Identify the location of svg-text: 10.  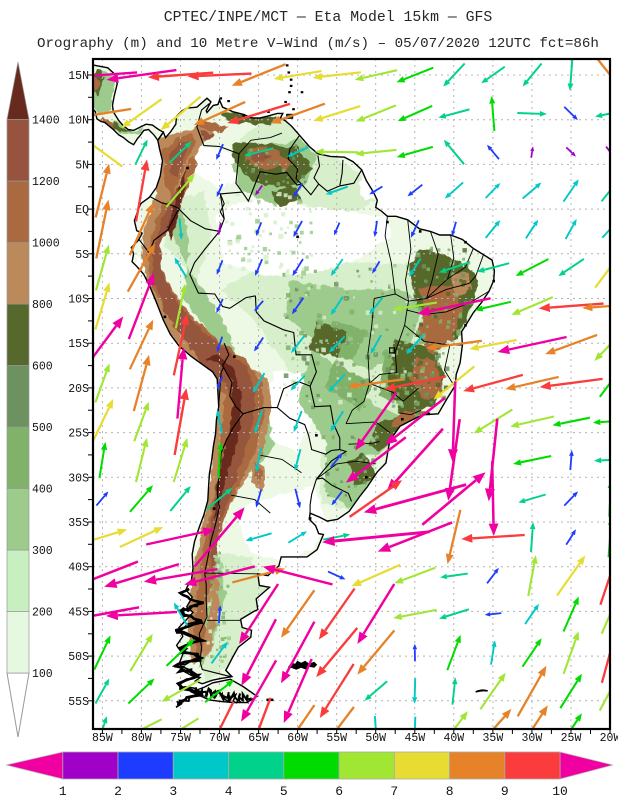
(560, 791).